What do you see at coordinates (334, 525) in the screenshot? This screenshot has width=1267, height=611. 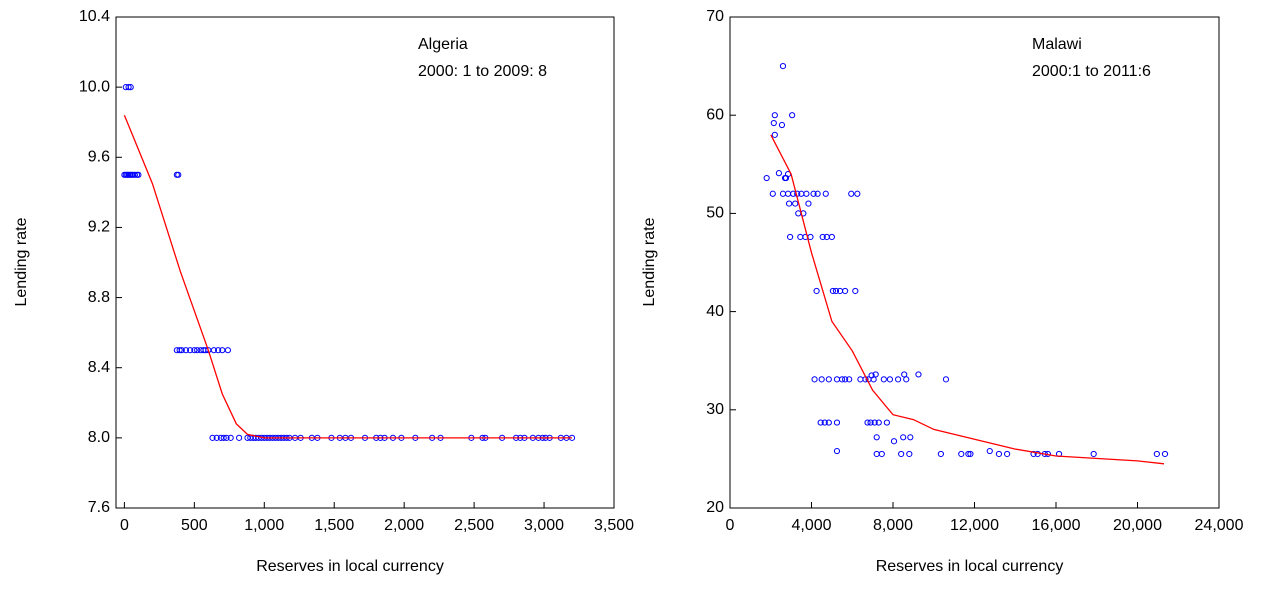 I see `x-tick-label: 1,500` at bounding box center [334, 525].